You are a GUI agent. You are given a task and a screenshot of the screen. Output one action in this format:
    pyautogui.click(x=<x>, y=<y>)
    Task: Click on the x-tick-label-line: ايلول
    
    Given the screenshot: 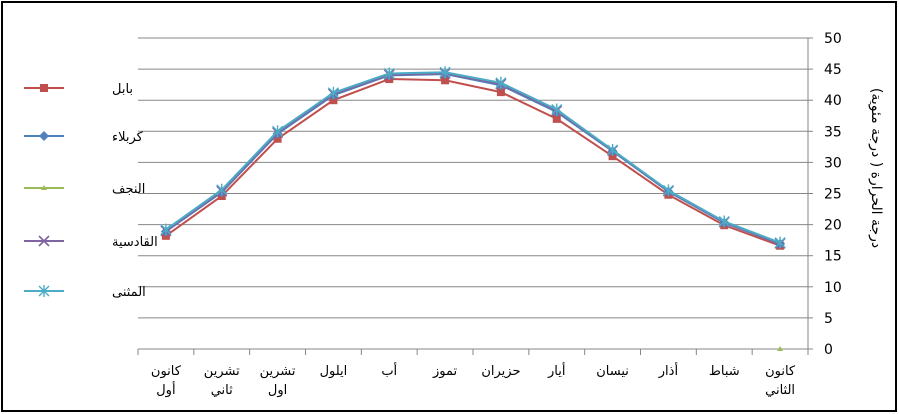 What is the action you would take?
    pyautogui.click(x=334, y=371)
    